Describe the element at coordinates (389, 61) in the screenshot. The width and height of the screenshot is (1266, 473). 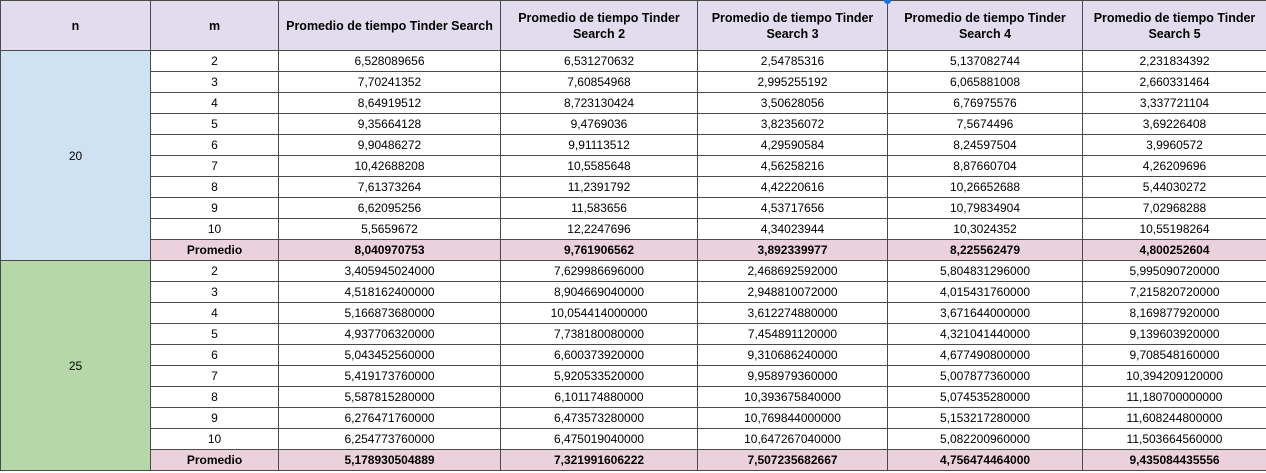
I see `value-cell: 6,528089656` at that location.